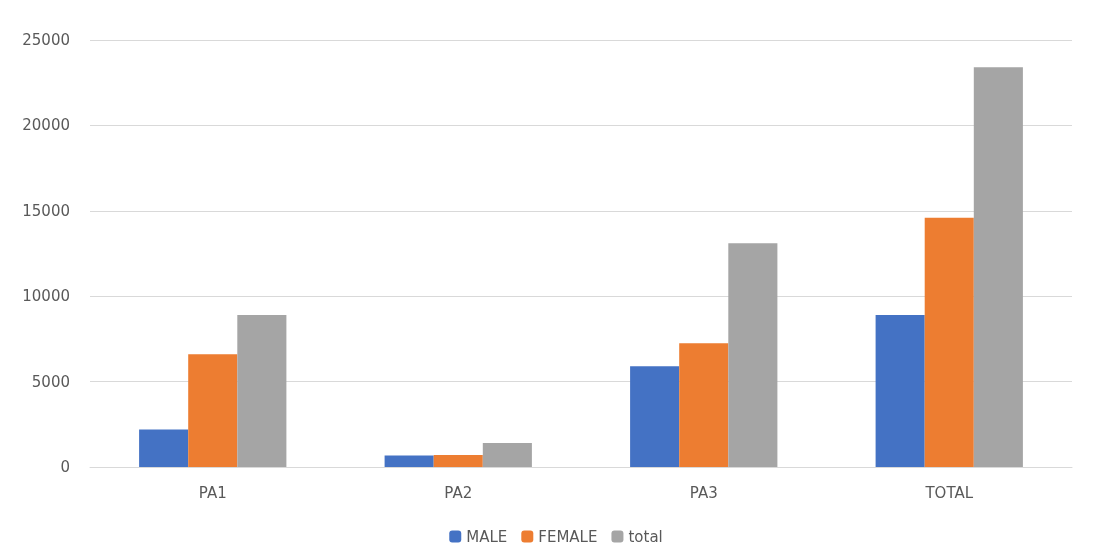  Describe the element at coordinates (568, 536) in the screenshot. I see `legend-label: FEMALE` at that location.